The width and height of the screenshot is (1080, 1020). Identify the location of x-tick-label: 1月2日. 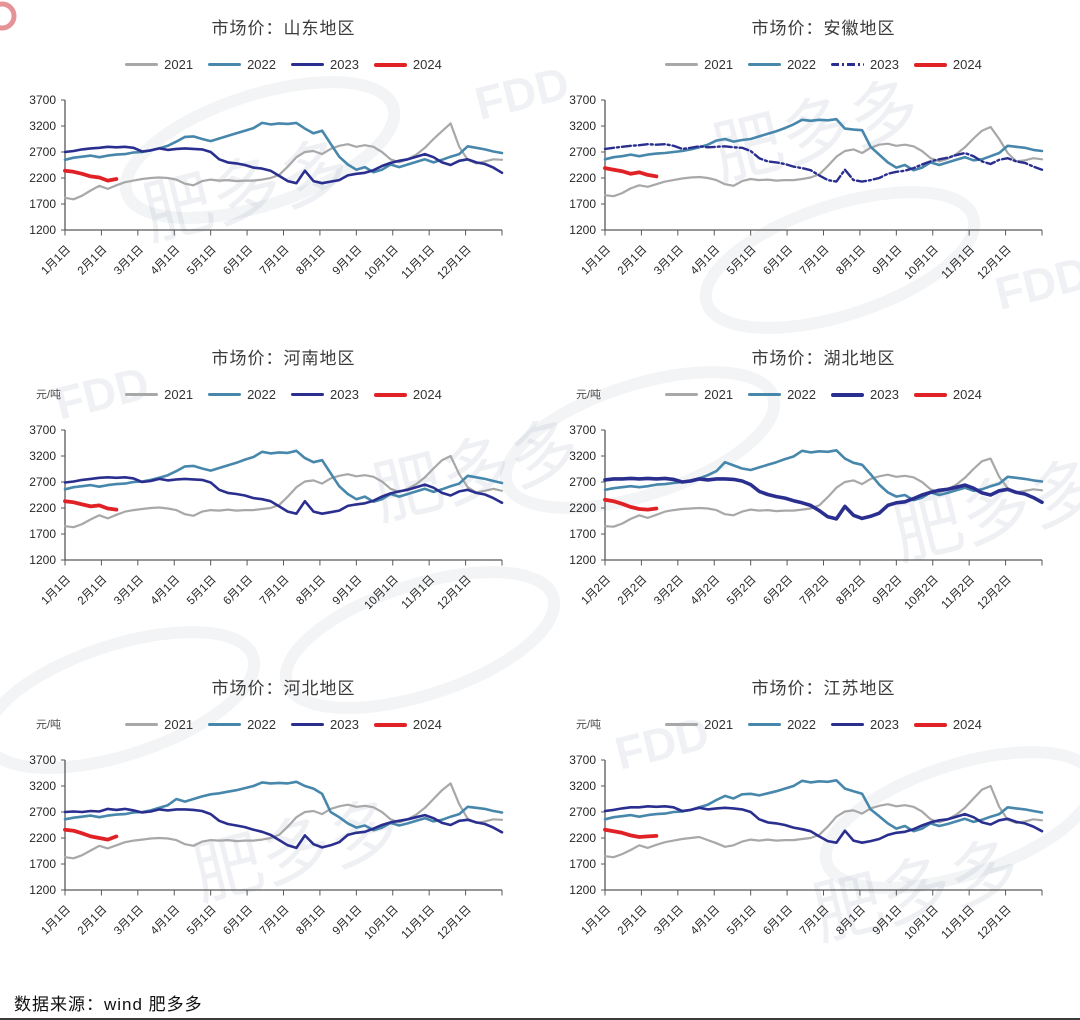
(596, 591).